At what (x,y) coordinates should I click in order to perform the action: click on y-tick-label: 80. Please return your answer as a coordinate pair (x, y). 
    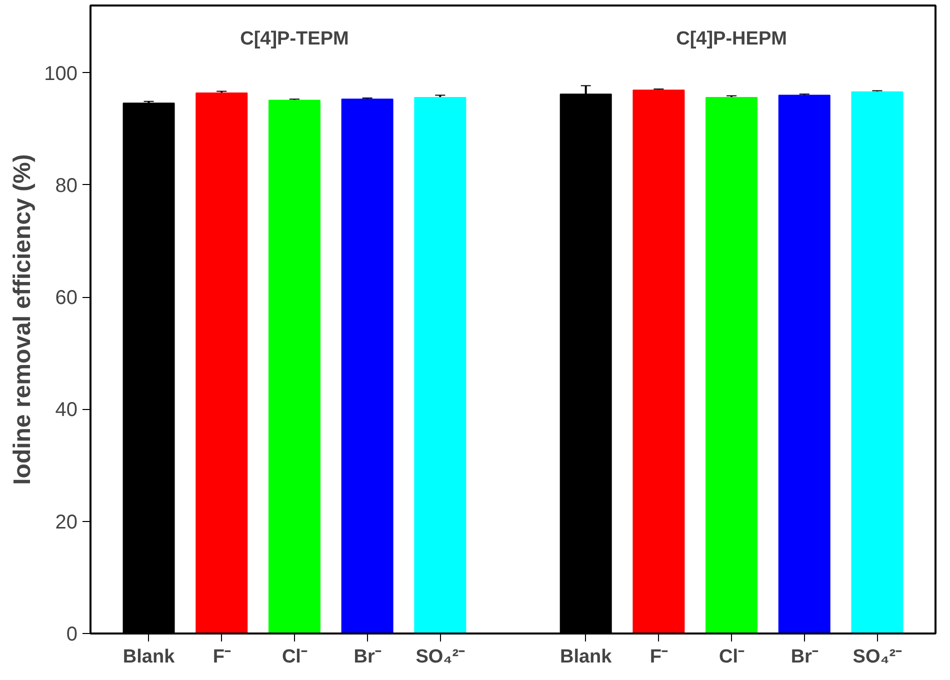
    Looking at the image, I should click on (66, 185).